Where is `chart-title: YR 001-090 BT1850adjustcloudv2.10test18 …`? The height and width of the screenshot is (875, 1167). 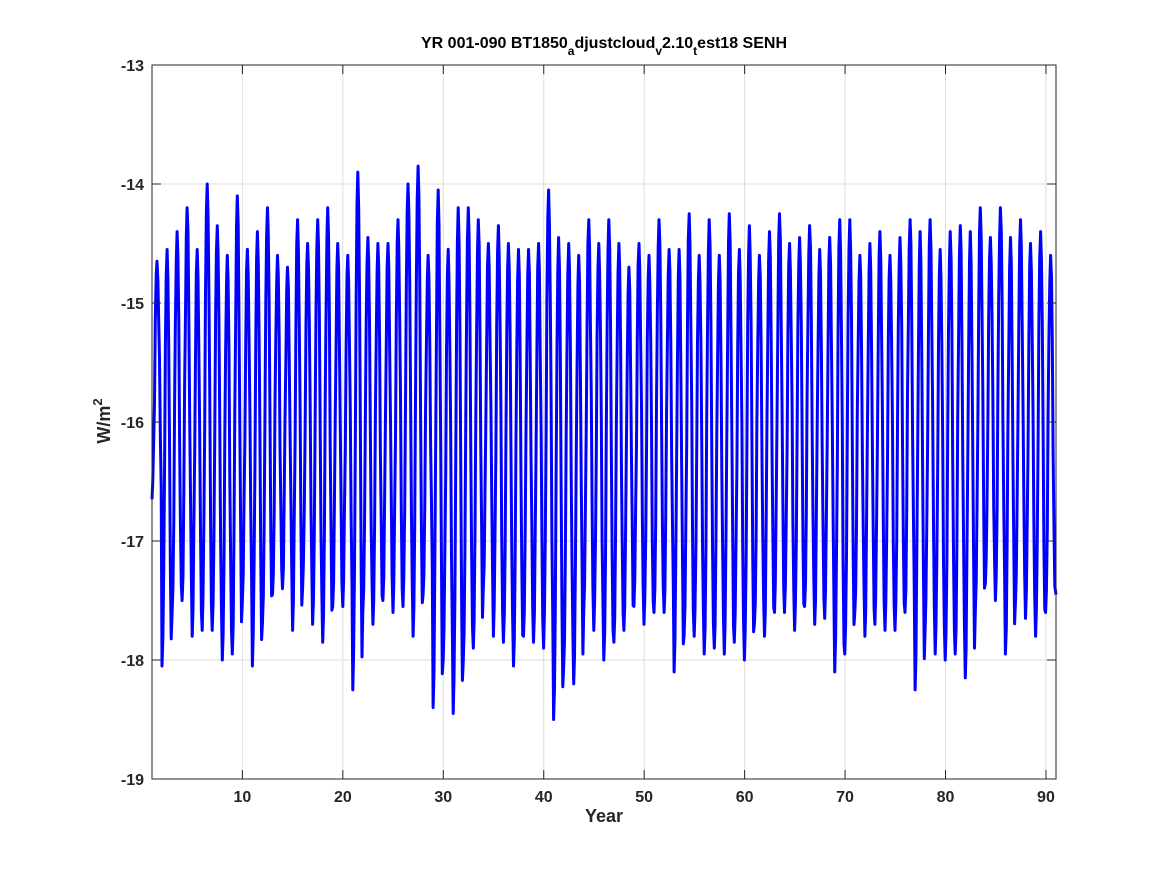 chart-title: YR 001-090 BT1850adjustcloudv2.10test18 … is located at coordinates (604, 46).